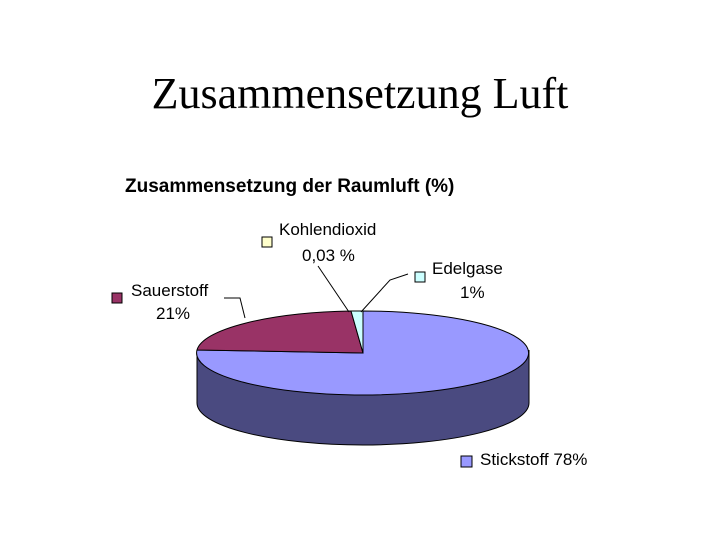 The image size is (720, 540). I want to click on chart-title: Zusammensetzung der Raumluft (%), so click(289, 186).